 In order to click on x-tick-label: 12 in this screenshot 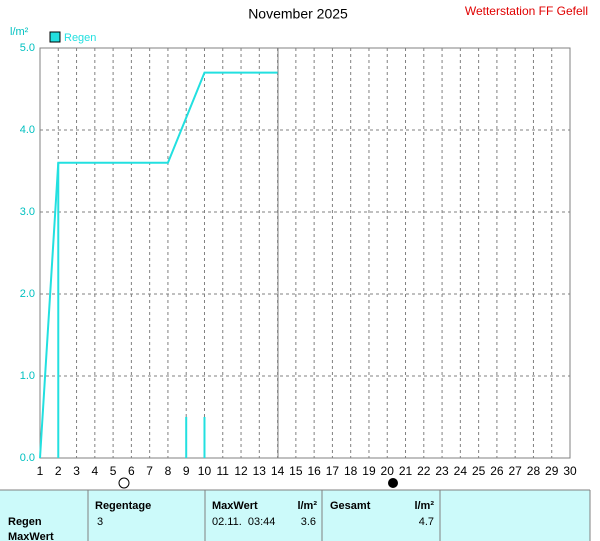, I will do `click(241, 471)`.